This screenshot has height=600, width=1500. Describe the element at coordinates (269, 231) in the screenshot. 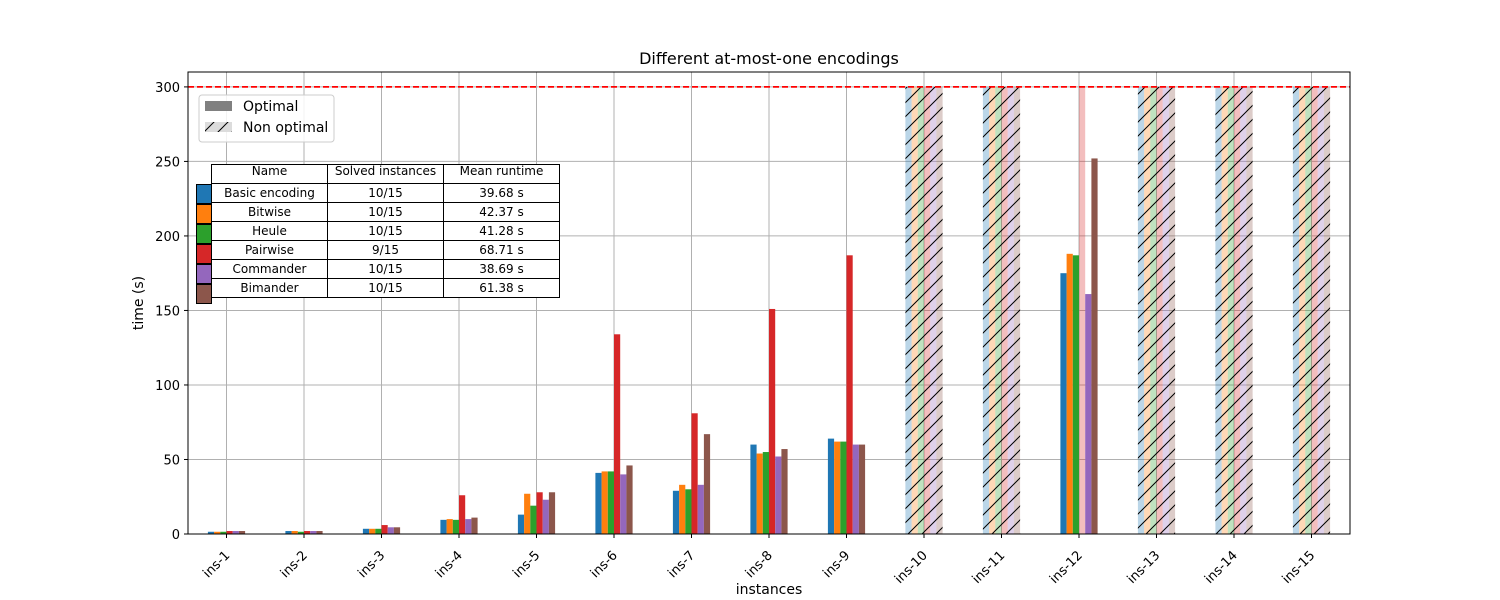

I see `cell-name: Heule` at that location.